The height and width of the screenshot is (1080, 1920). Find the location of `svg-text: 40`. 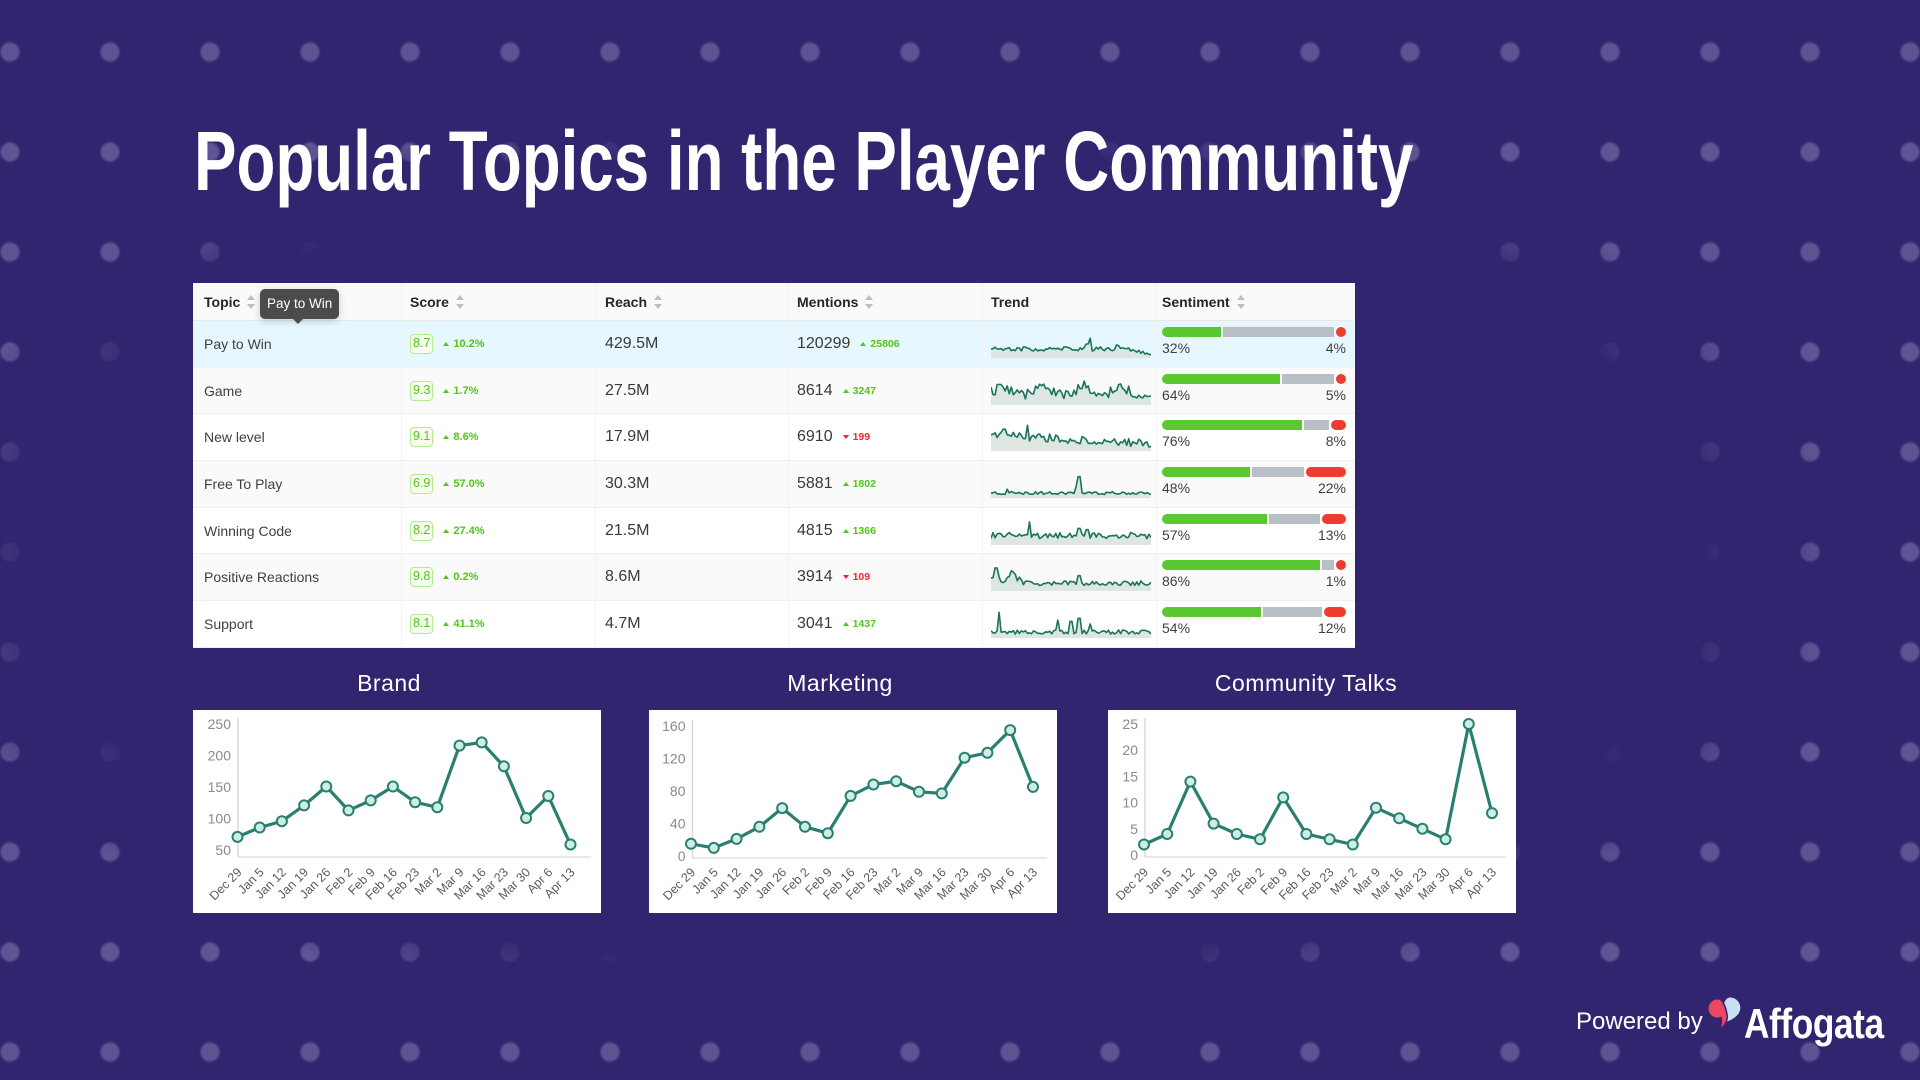

svg-text: 40 is located at coordinates (678, 824).